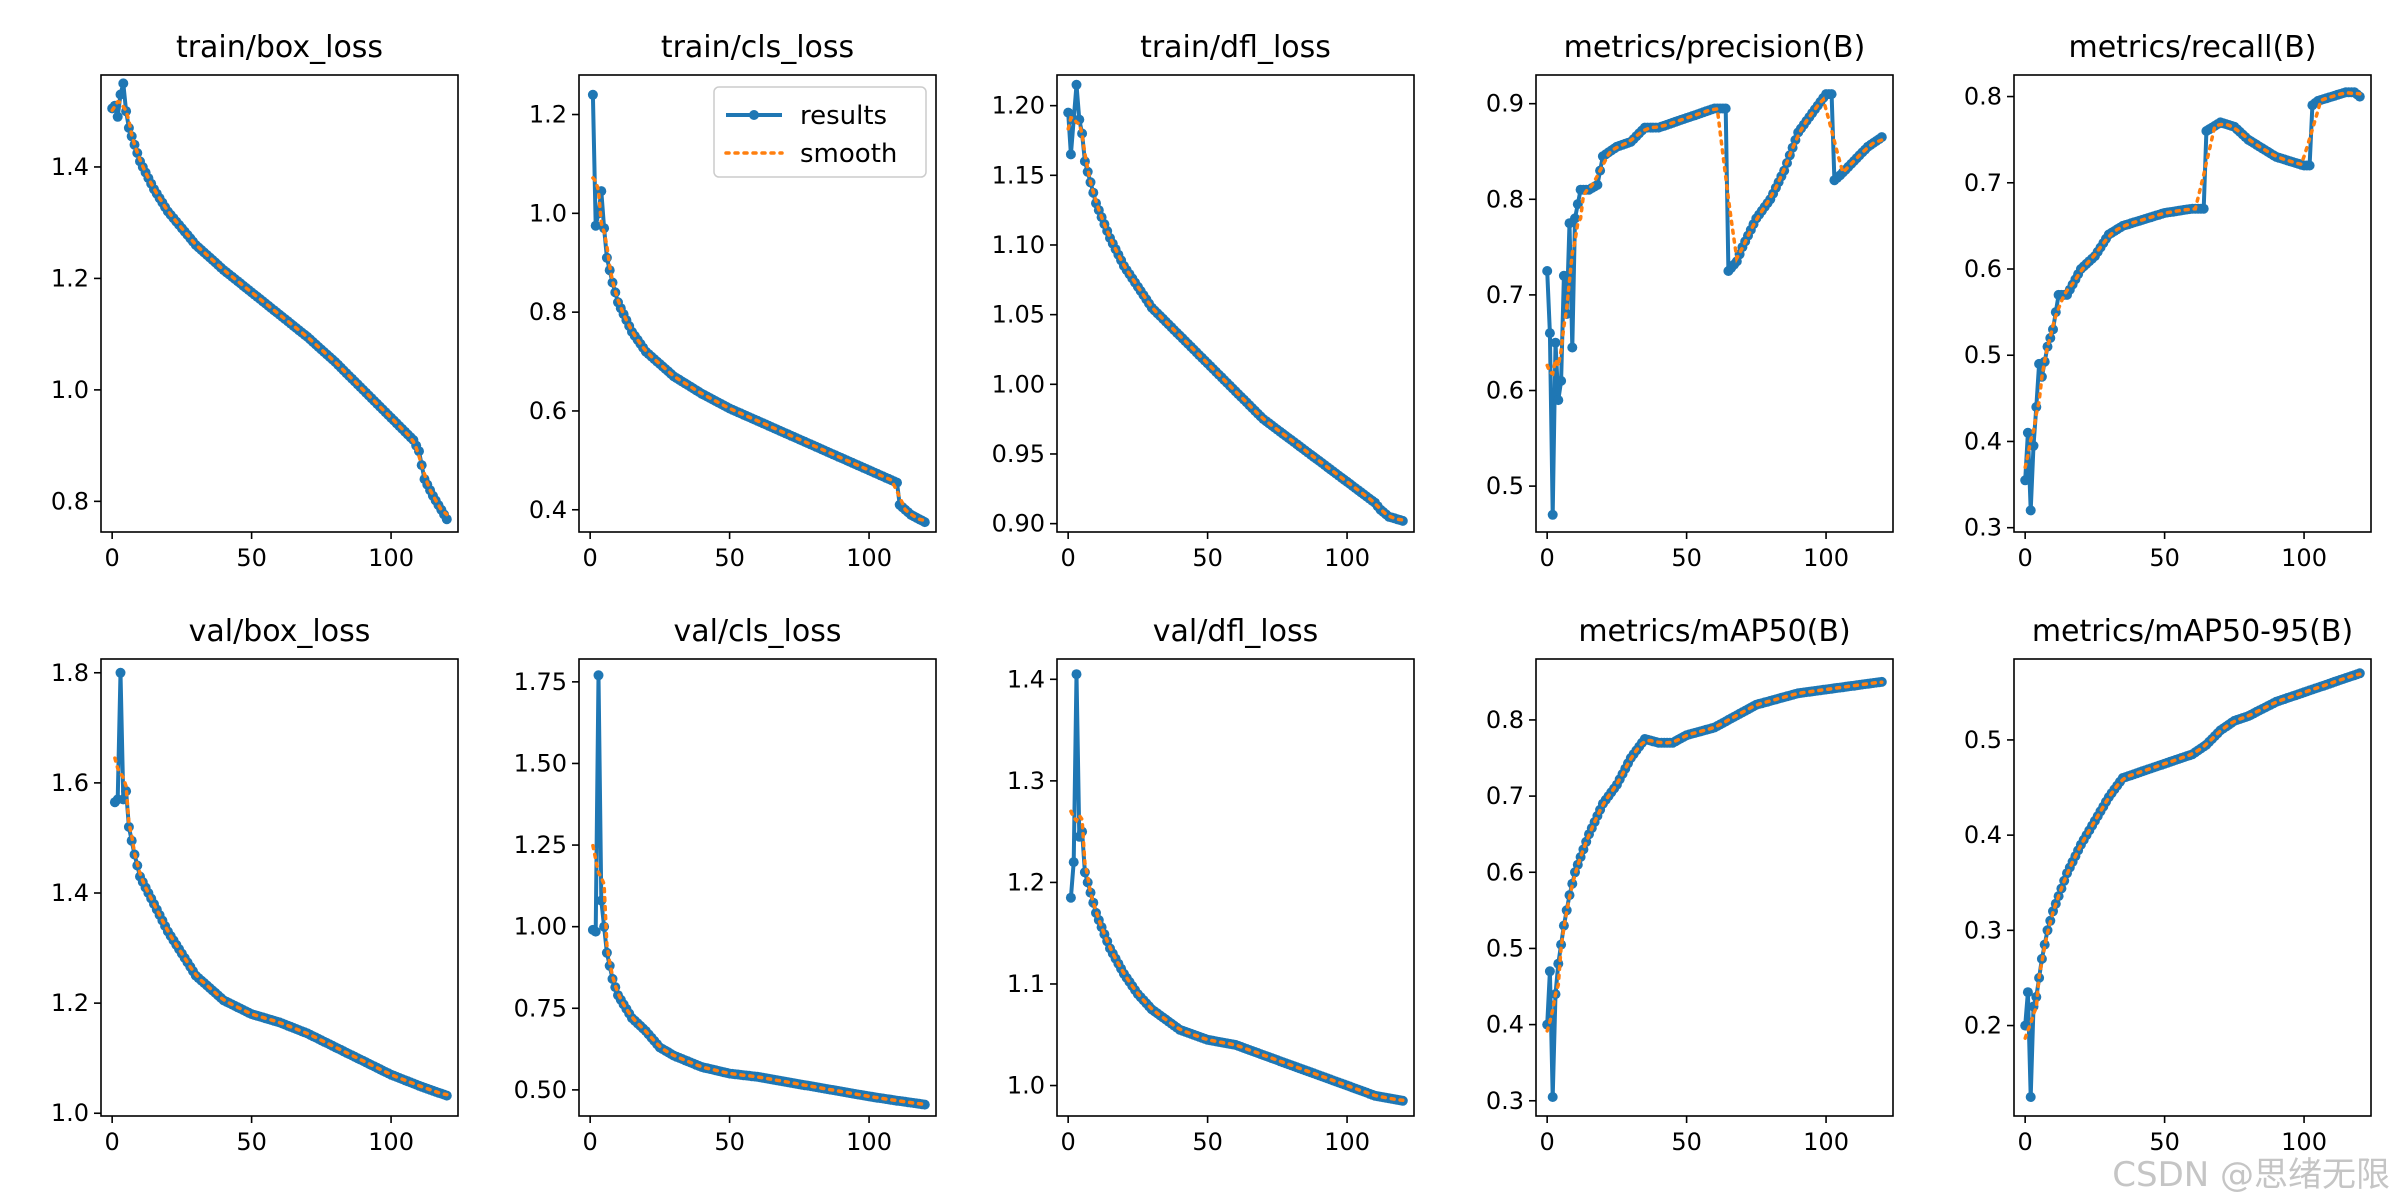  Describe the element at coordinates (1018, 106) in the screenshot. I see `y-tick-label: 1.20` at that location.